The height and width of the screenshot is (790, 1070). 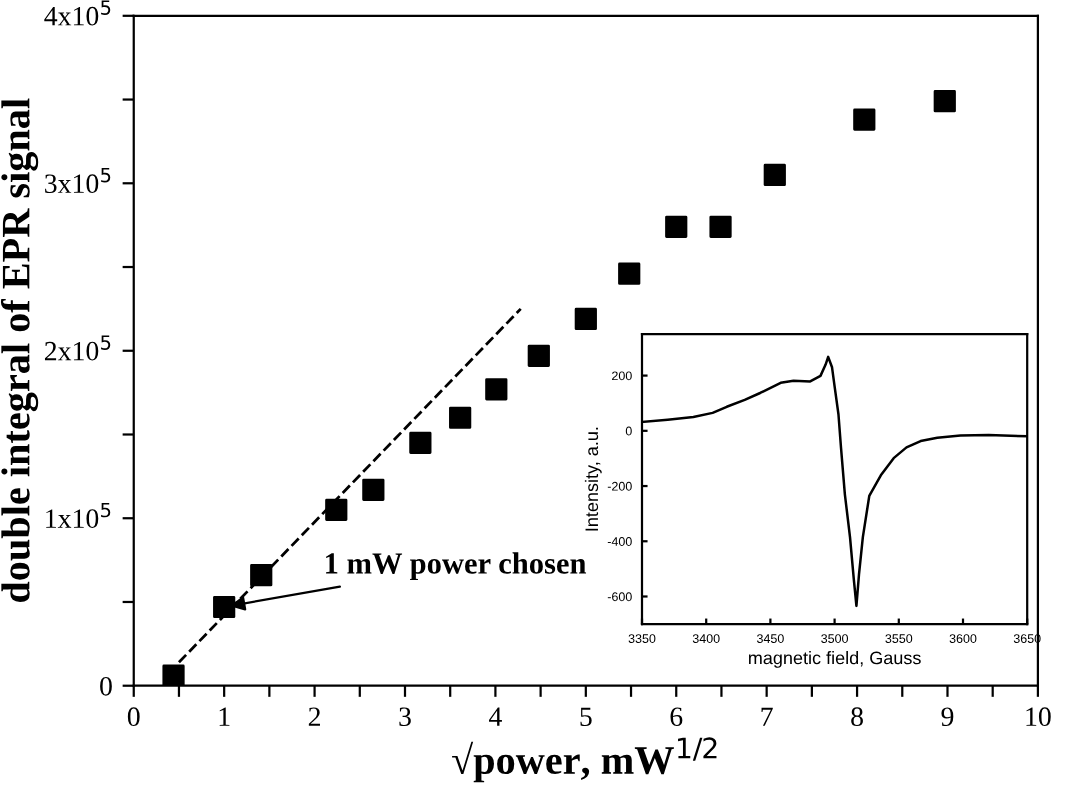 What do you see at coordinates (676, 717) in the screenshot?
I see `x-tick-label: 6` at bounding box center [676, 717].